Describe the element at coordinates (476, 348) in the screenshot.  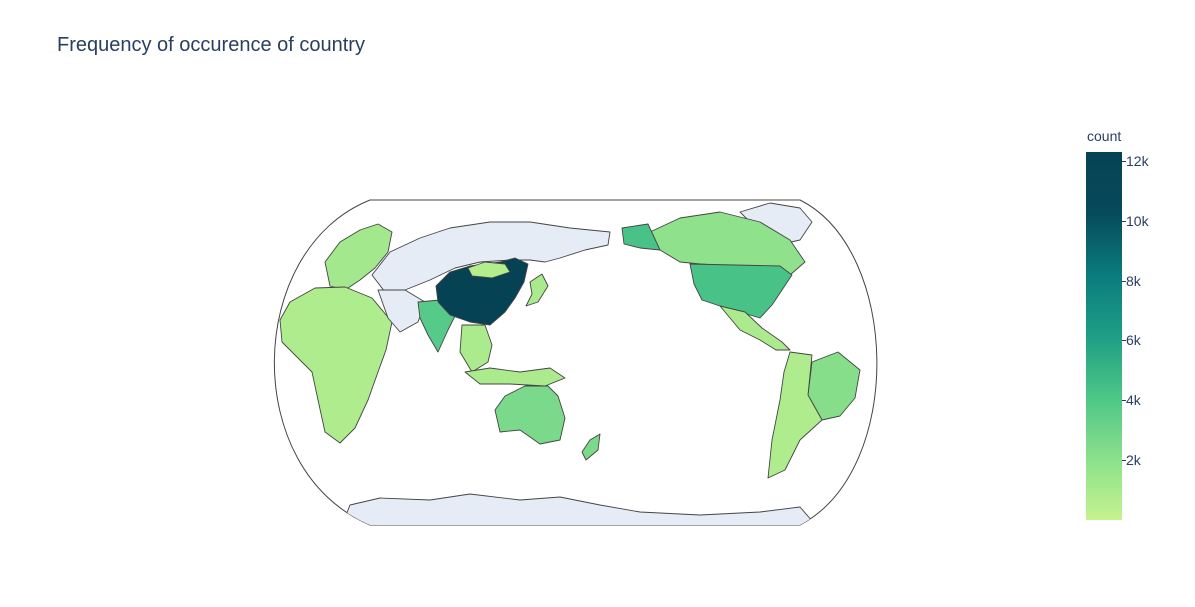
I see `region-southeast-asia` at that location.